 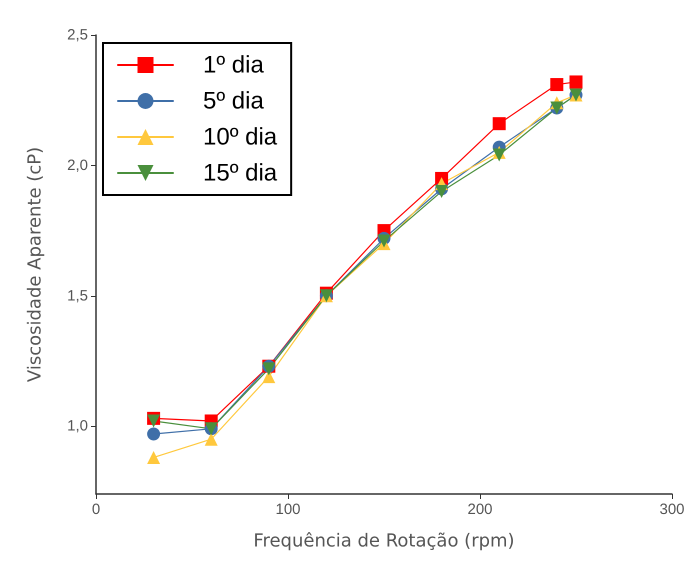 I want to click on legend-label: 1º dia, so click(x=233, y=65).